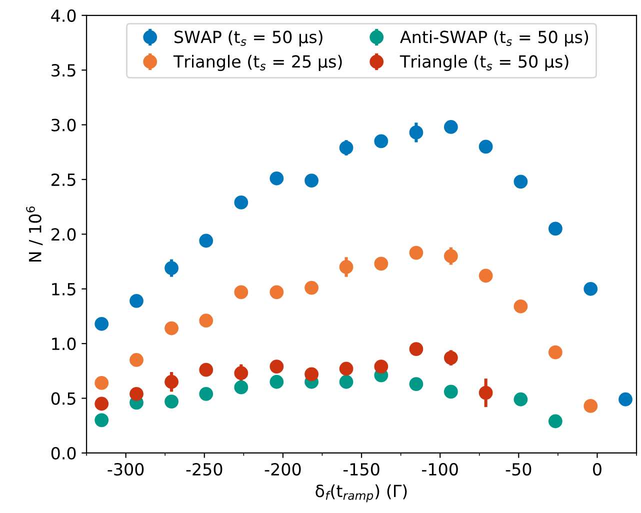  I want to click on x-tick-label: -100, so click(440, 469).